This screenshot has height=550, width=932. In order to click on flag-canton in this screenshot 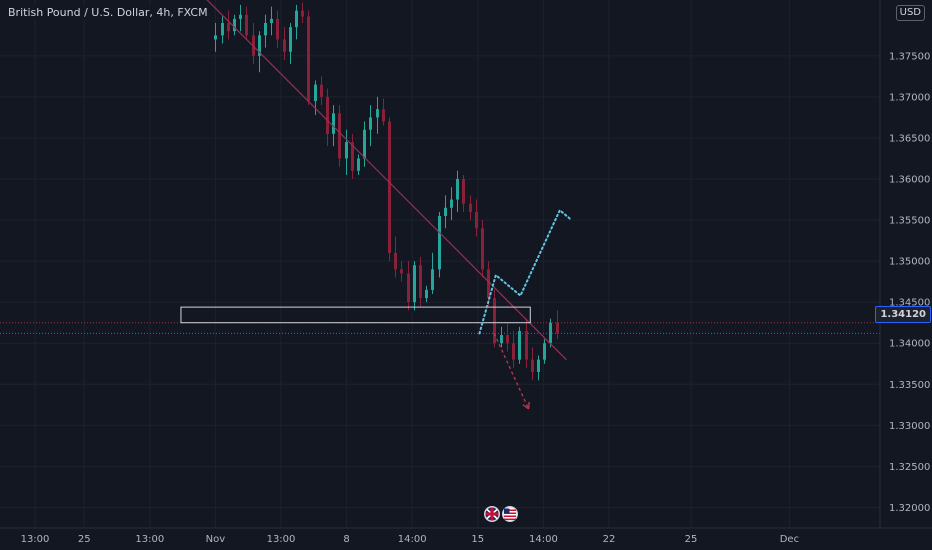, I will do `click(507, 511)`.